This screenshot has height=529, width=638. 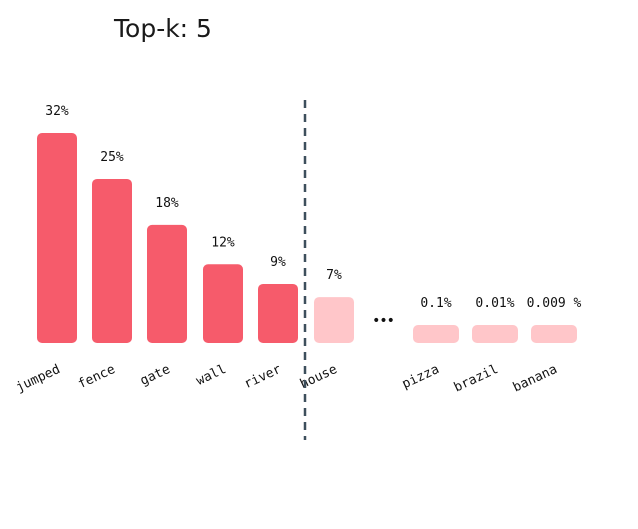 I want to click on category-label-banana: banana, so click(x=535, y=378).